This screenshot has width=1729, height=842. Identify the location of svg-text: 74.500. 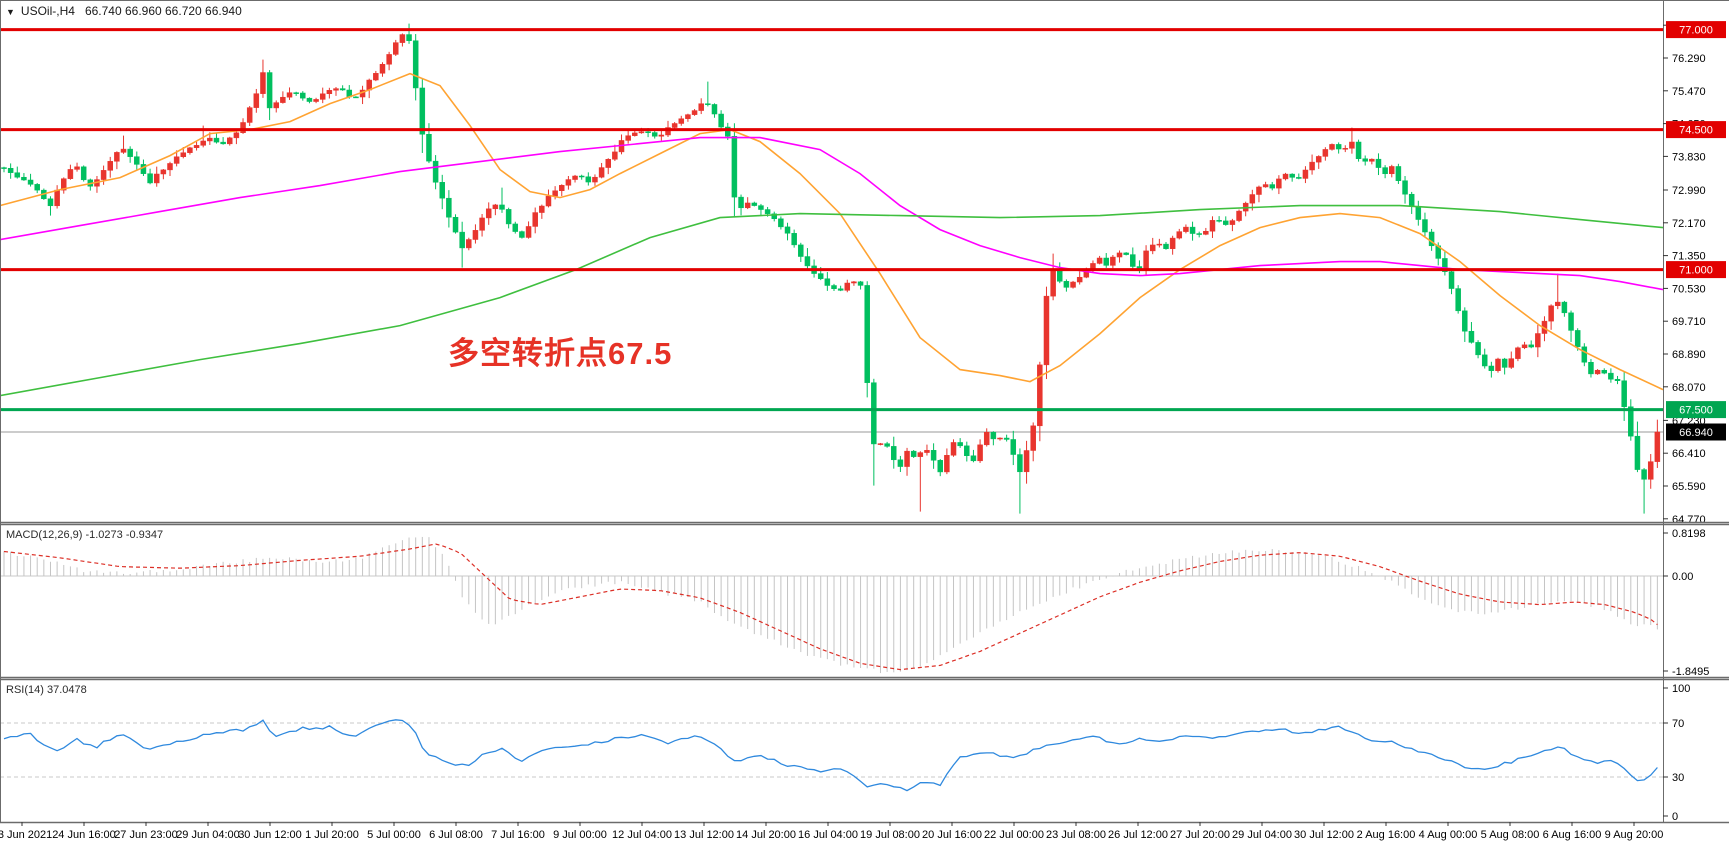
(1696, 131).